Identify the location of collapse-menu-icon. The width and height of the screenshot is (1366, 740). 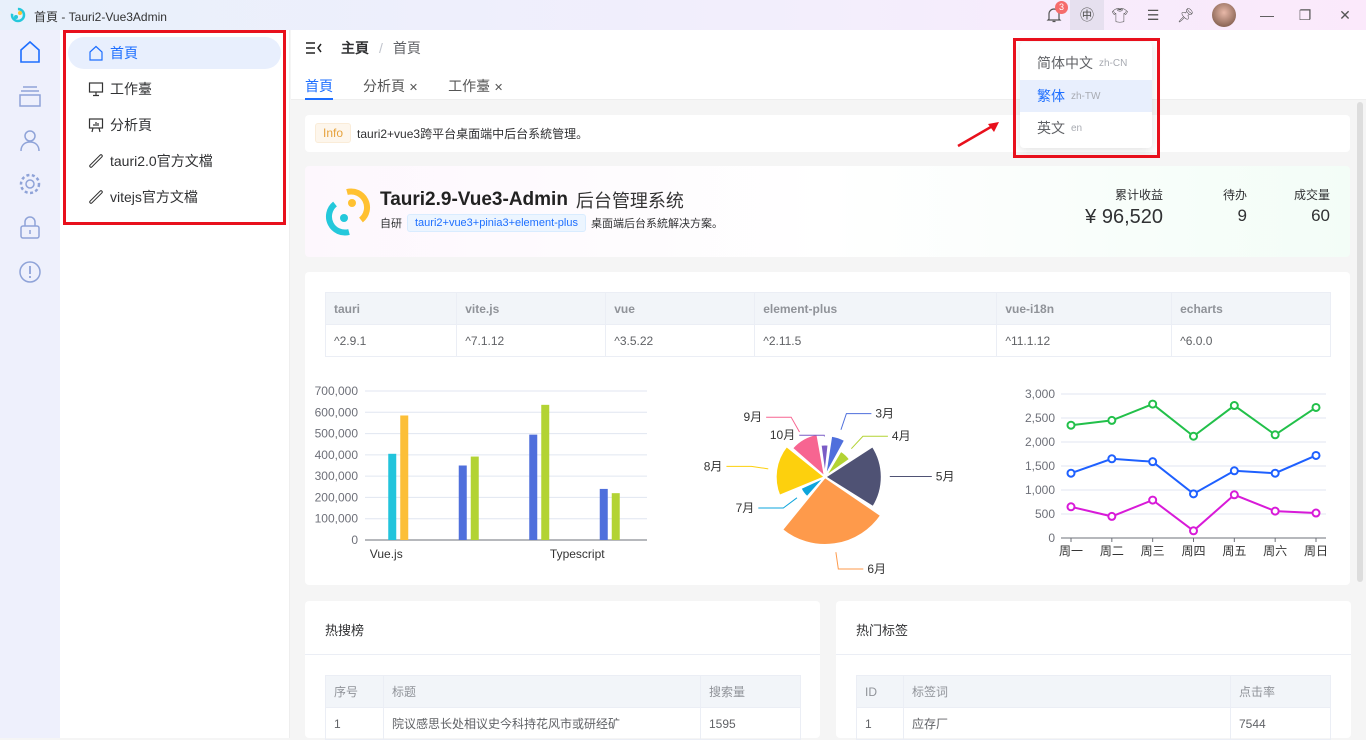
(314, 48).